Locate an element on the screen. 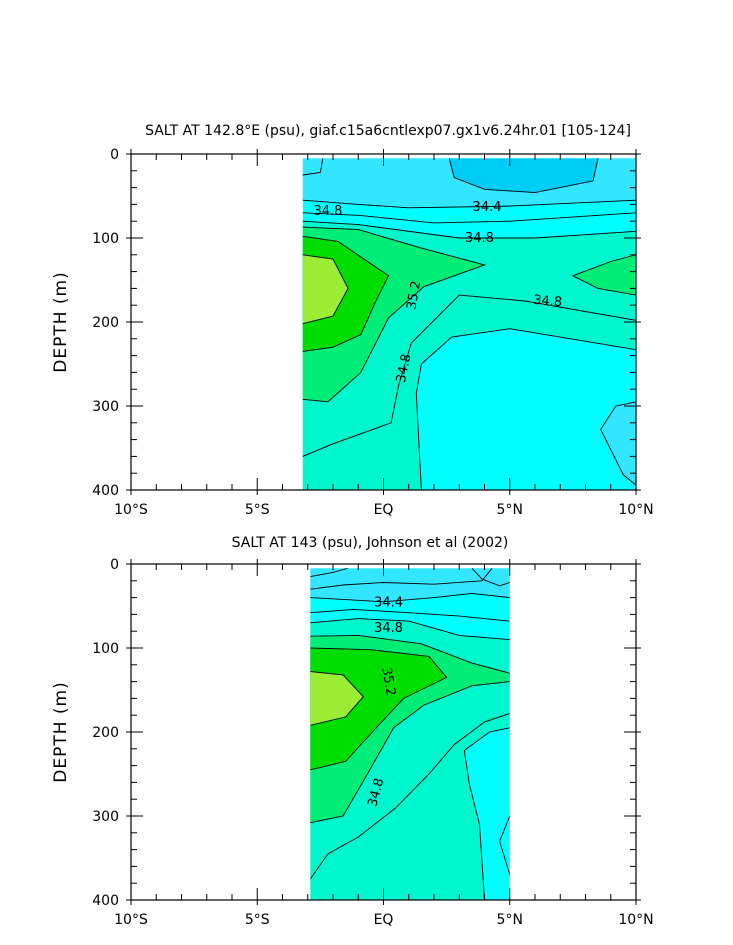  bottom-chart-ylabel: DEPTH (m) is located at coordinates (61, 731).